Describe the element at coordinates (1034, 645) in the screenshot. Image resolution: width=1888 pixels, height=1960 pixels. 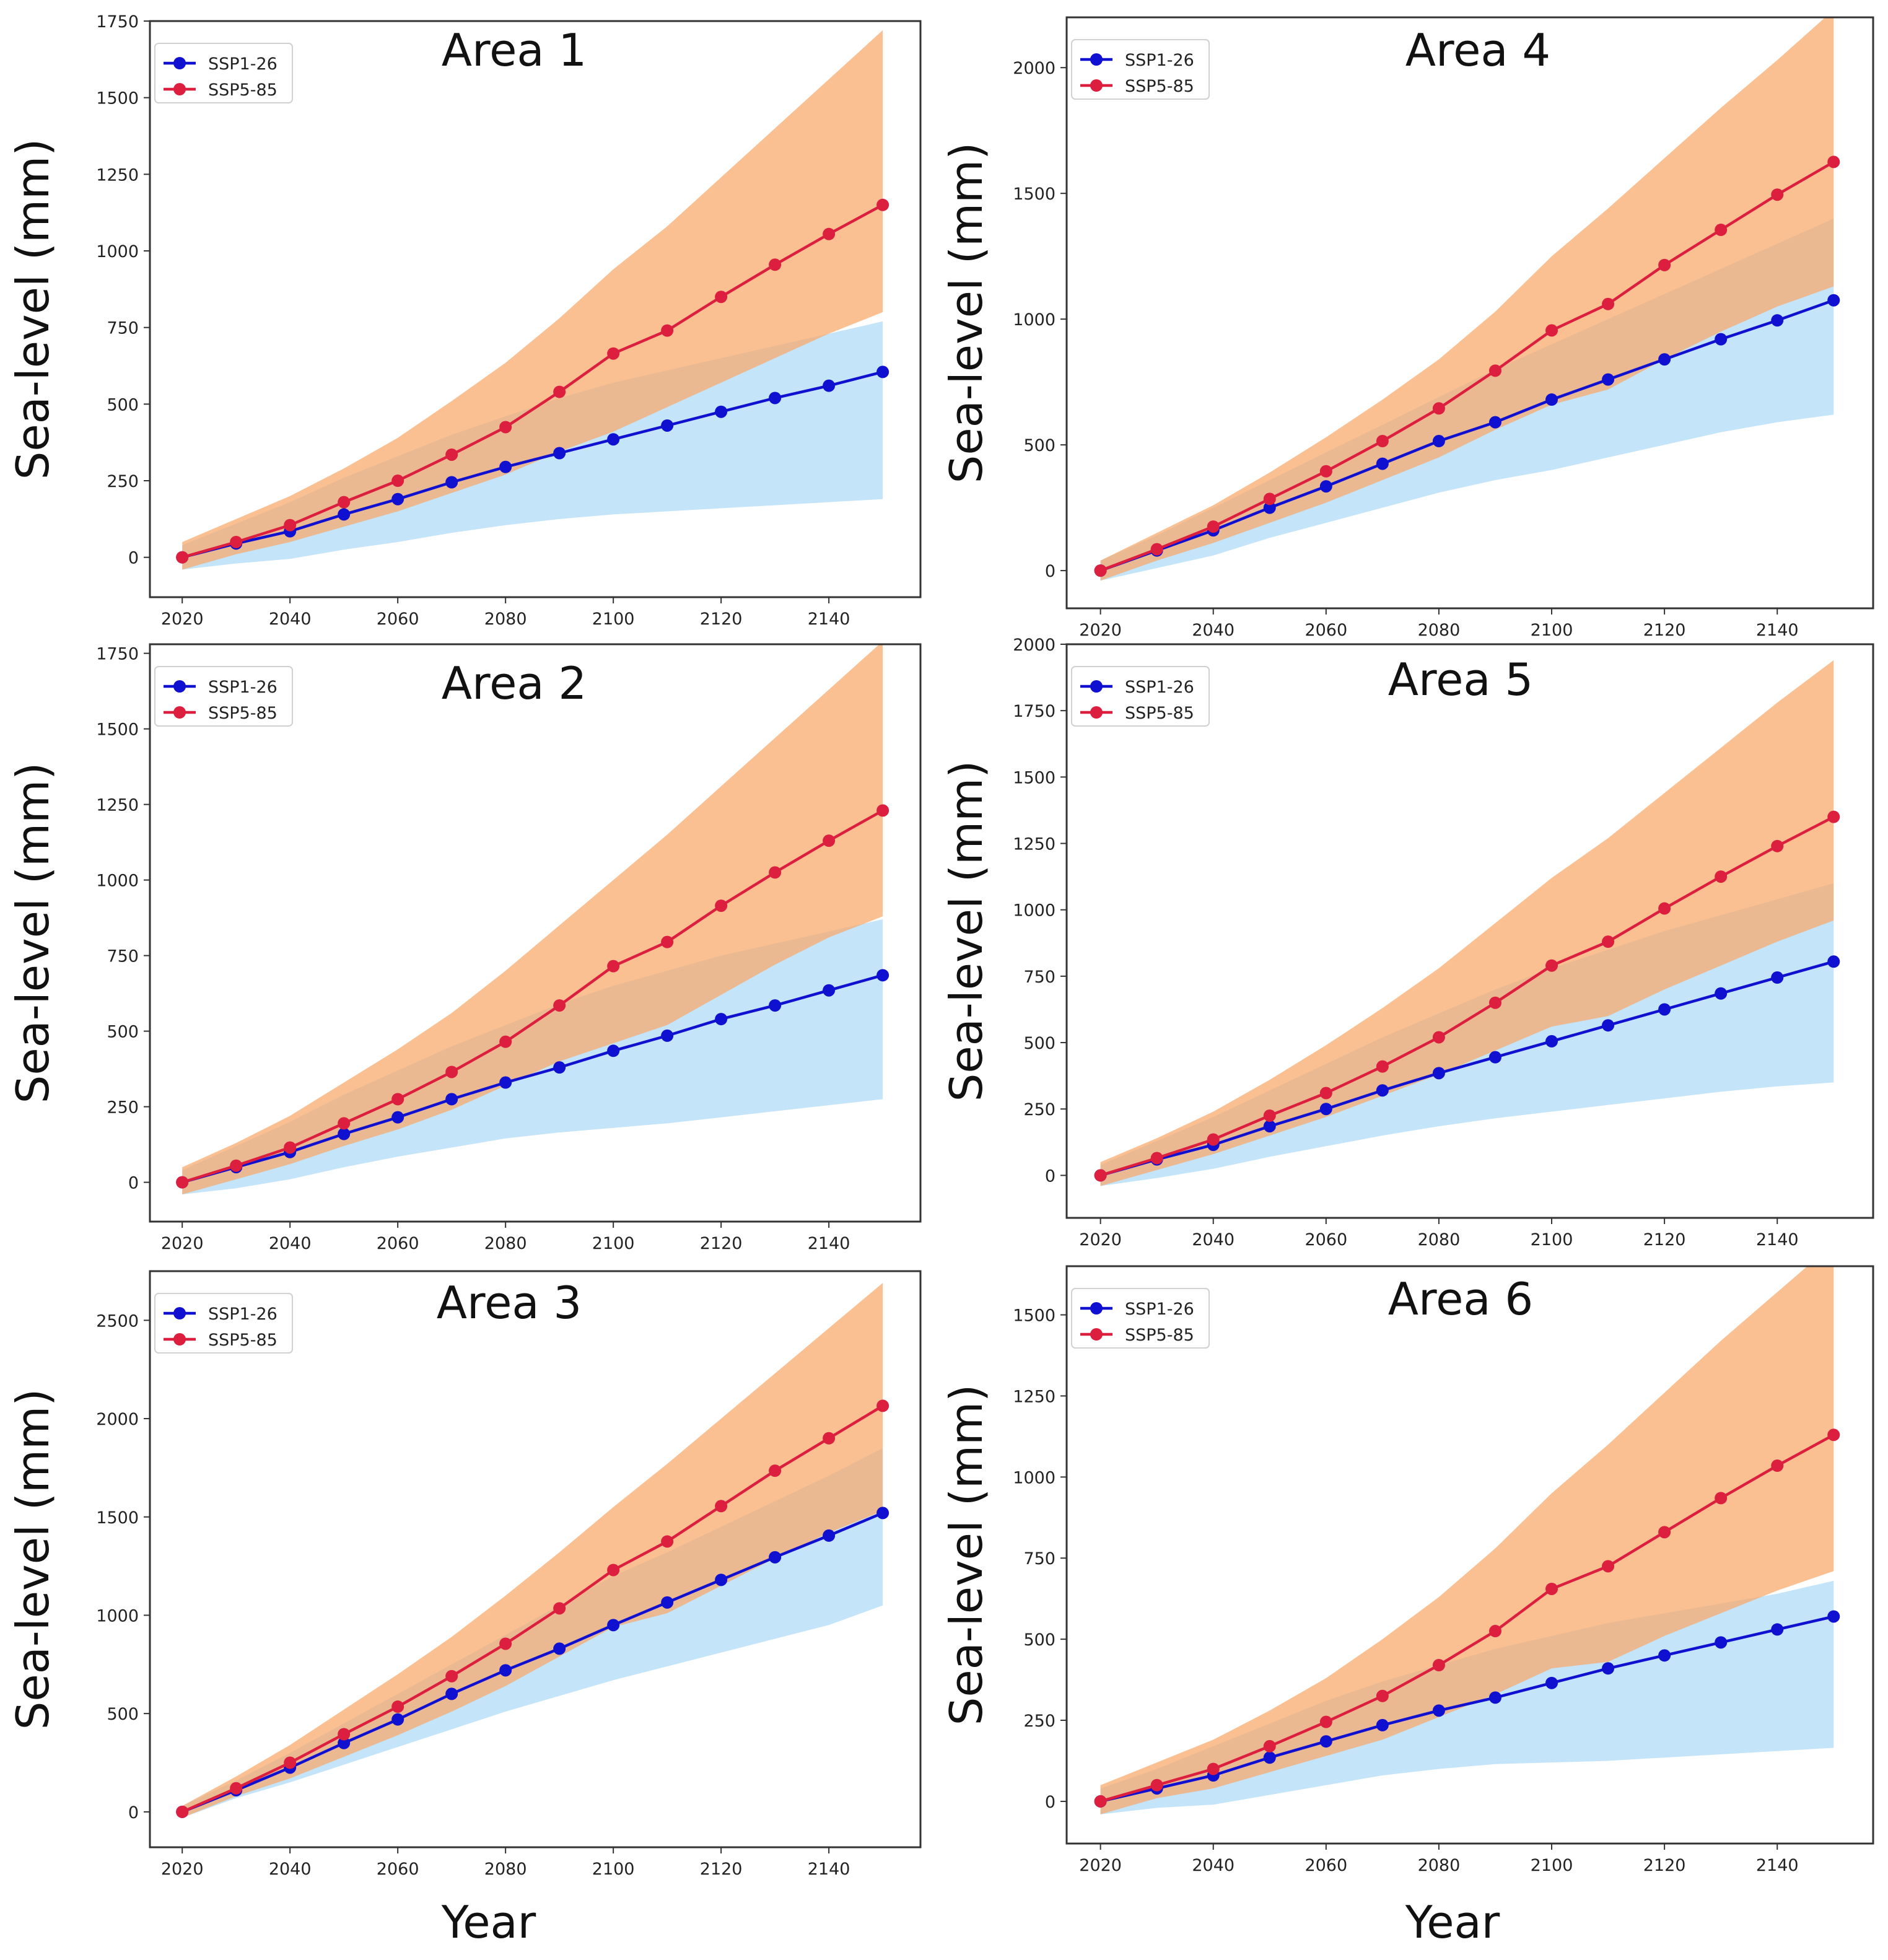
I see `y-tick-label: 2000` at that location.